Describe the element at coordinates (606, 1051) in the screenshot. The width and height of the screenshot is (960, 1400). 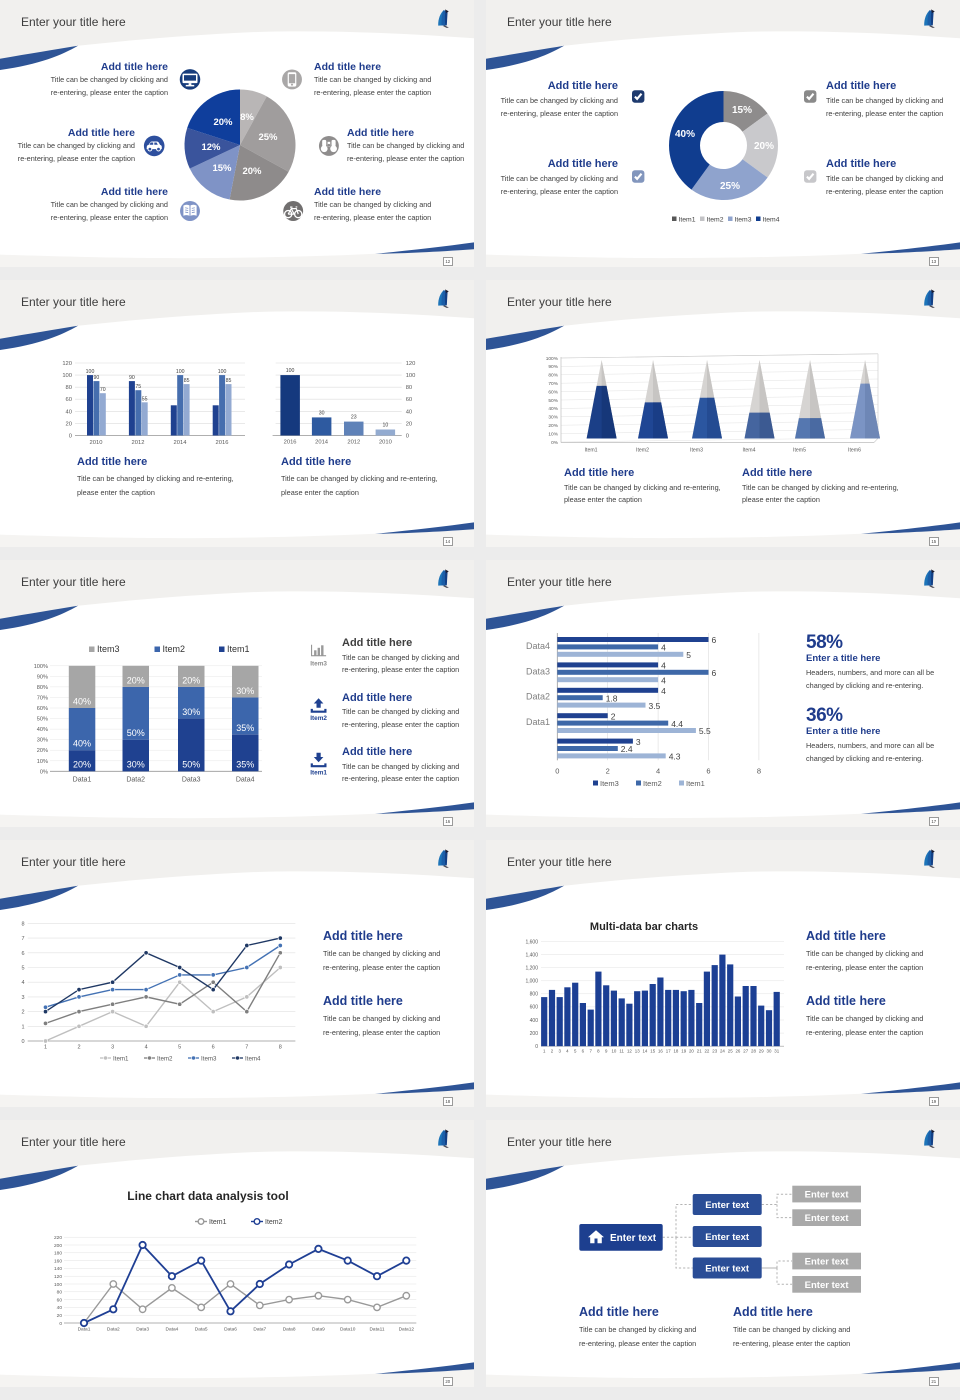
I see `svg-text: 9` at that location.